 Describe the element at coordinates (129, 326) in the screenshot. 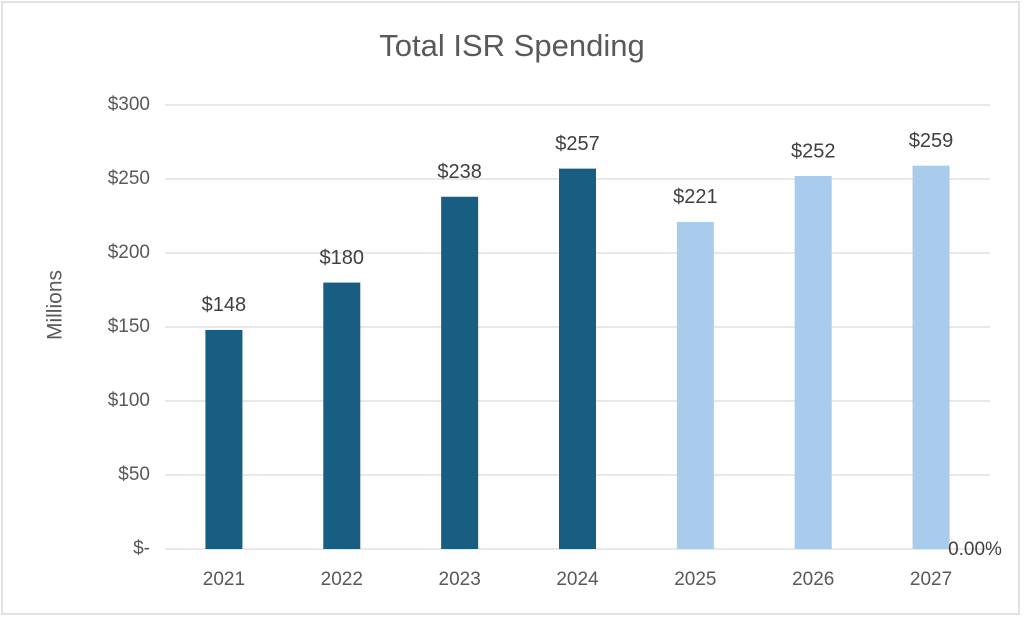

I see `y-tick-label: $150` at that location.